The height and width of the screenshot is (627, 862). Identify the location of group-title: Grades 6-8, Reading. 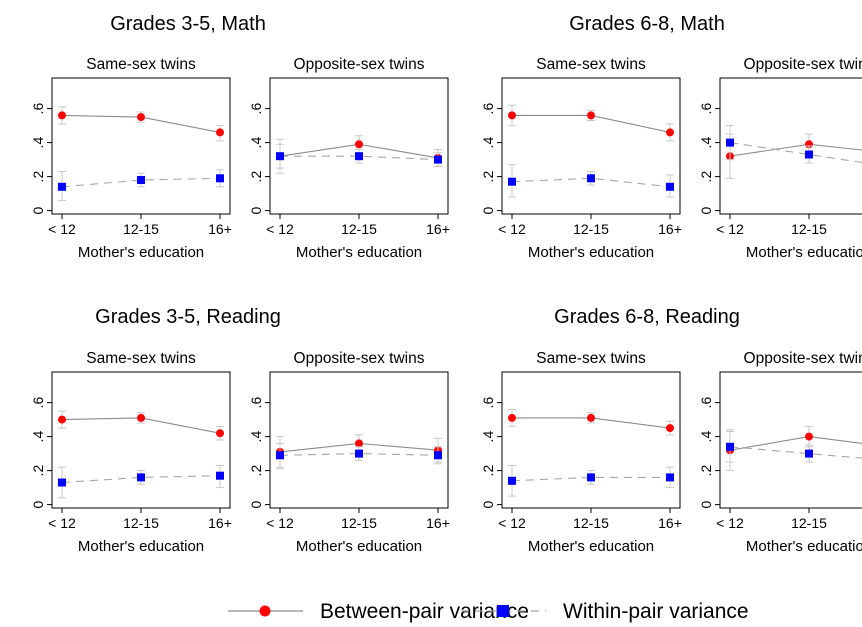
(647, 317).